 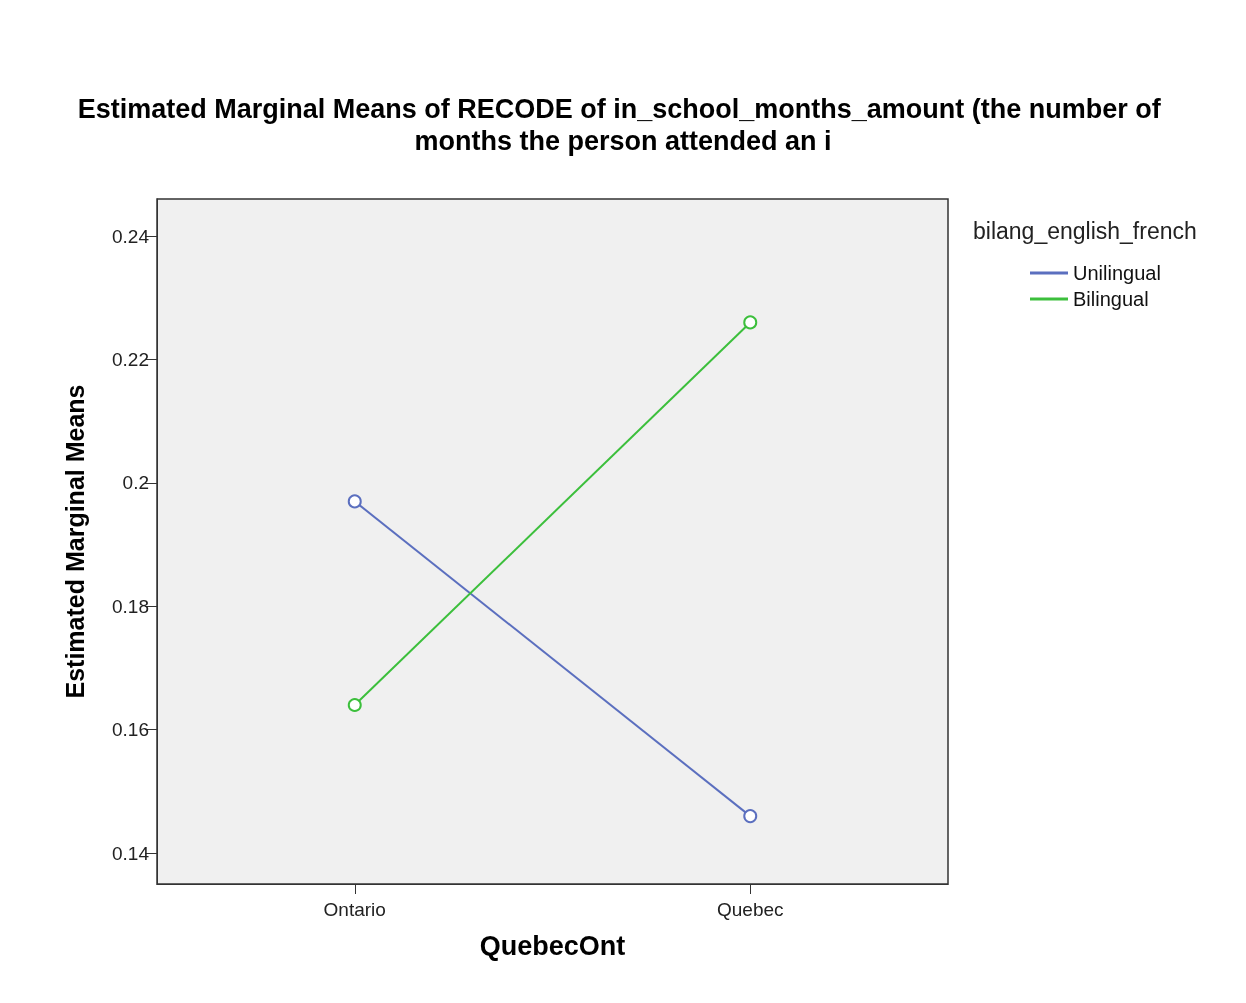 What do you see at coordinates (131, 853) in the screenshot?
I see `y-tick-label: 0.14` at bounding box center [131, 853].